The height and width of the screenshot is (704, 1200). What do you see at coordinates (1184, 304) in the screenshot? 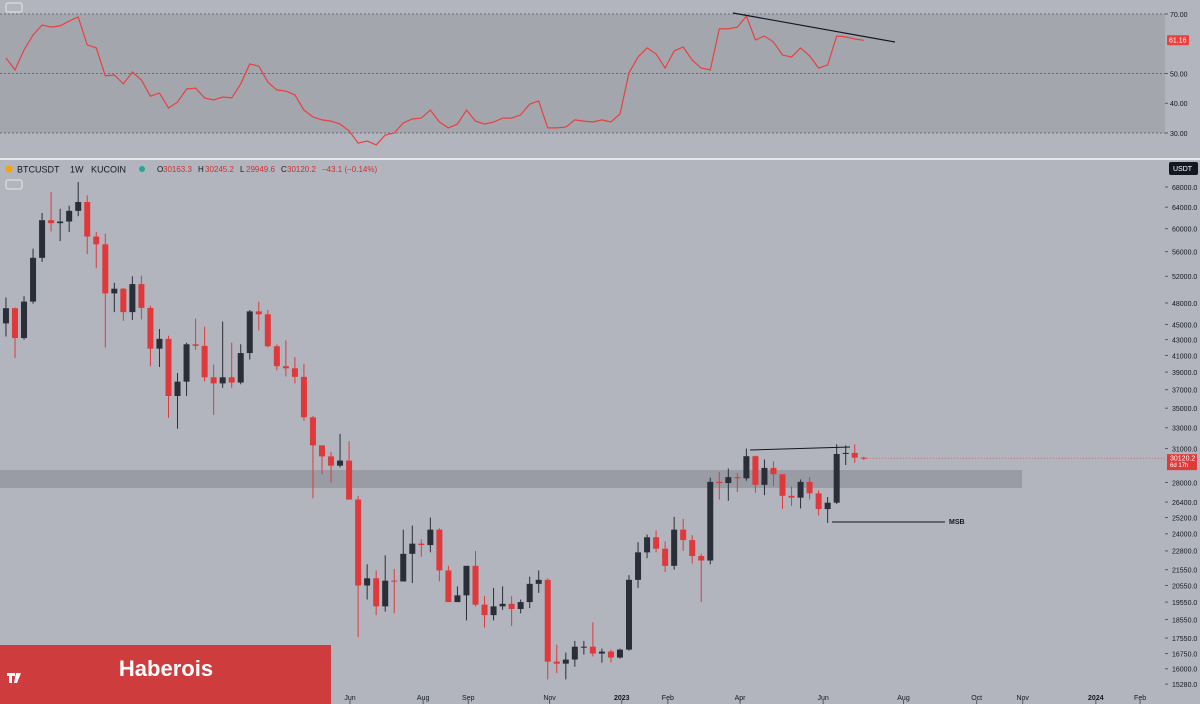
I see `y-tick-label: 48000.0` at bounding box center [1184, 304].